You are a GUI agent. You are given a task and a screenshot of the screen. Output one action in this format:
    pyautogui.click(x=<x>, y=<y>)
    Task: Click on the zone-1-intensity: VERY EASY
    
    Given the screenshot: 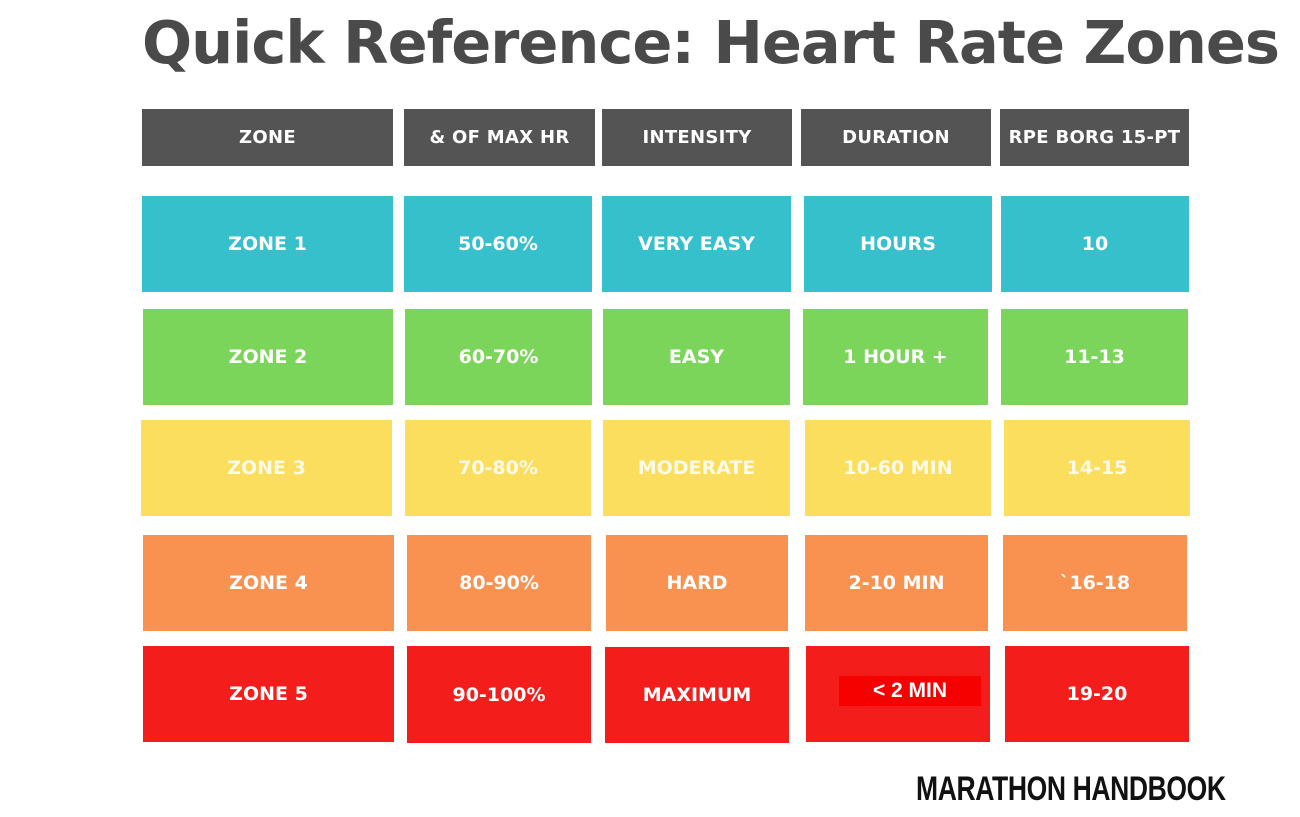 What is the action you would take?
    pyautogui.click(x=696, y=244)
    